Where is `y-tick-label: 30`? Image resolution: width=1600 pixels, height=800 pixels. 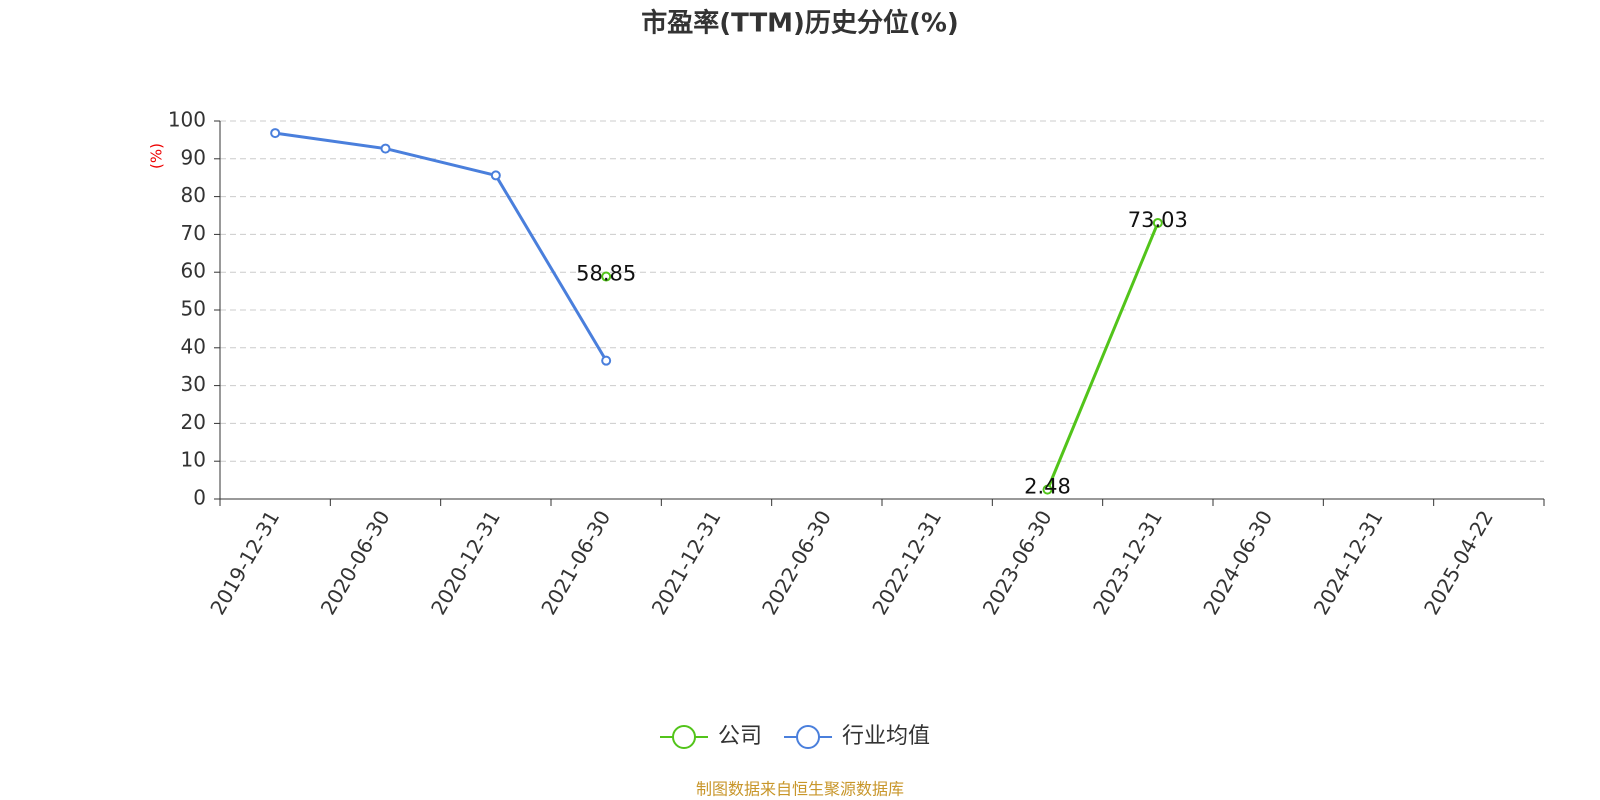 y-tick-label: 30 is located at coordinates (193, 384).